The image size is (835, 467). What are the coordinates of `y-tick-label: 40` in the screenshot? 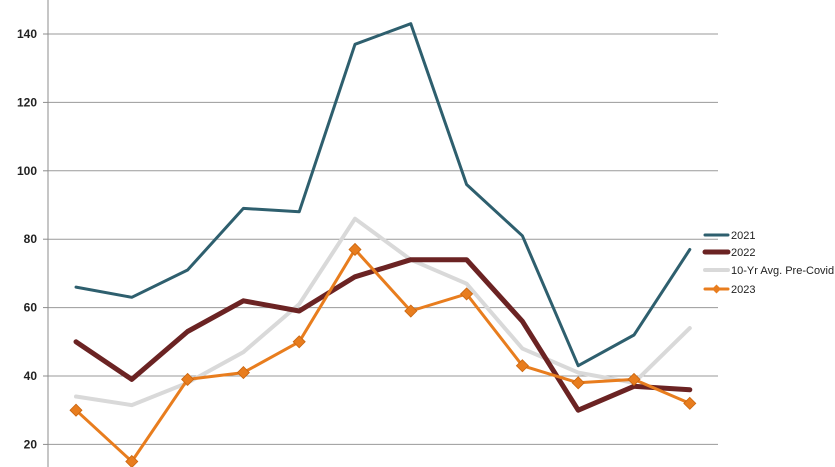 It's located at (31, 376).